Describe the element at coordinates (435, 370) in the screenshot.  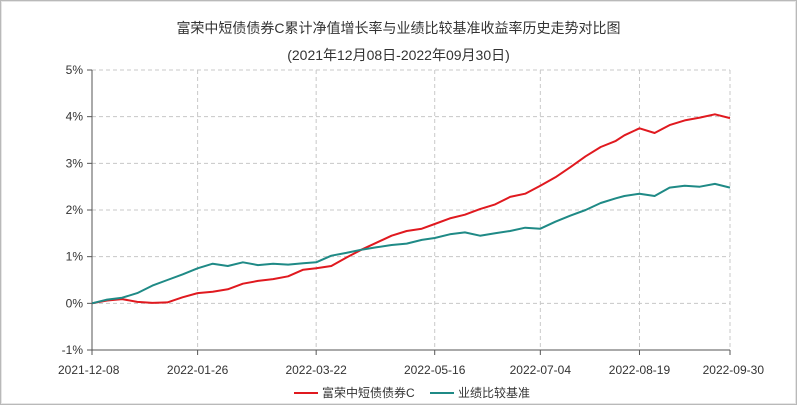
I see `x-tick-label: 2022-05-16` at that location.